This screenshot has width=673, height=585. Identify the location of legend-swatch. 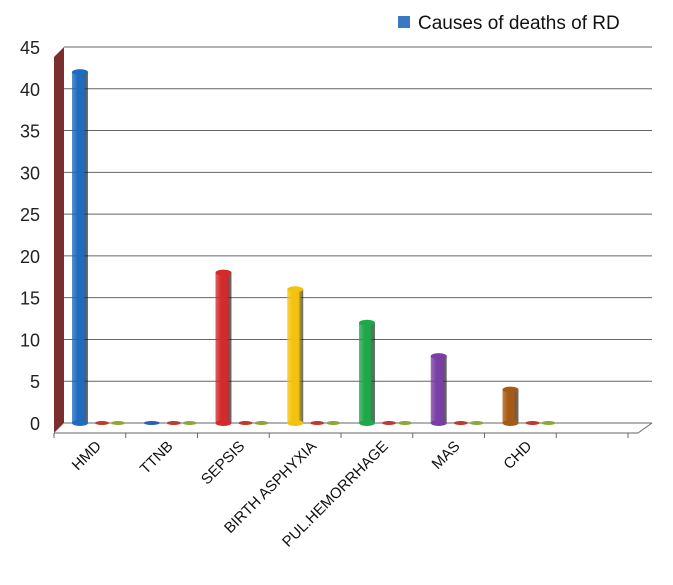
(404, 22).